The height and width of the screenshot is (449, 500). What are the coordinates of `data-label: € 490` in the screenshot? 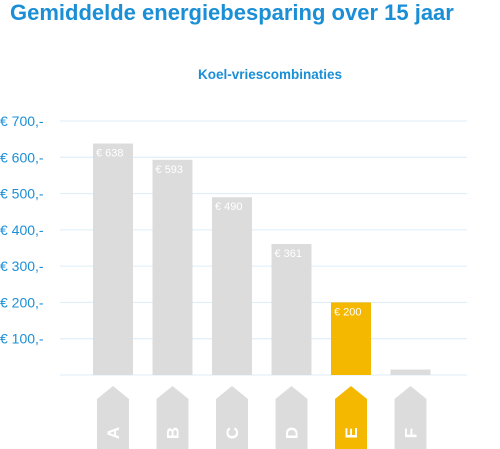 It's located at (229, 207).